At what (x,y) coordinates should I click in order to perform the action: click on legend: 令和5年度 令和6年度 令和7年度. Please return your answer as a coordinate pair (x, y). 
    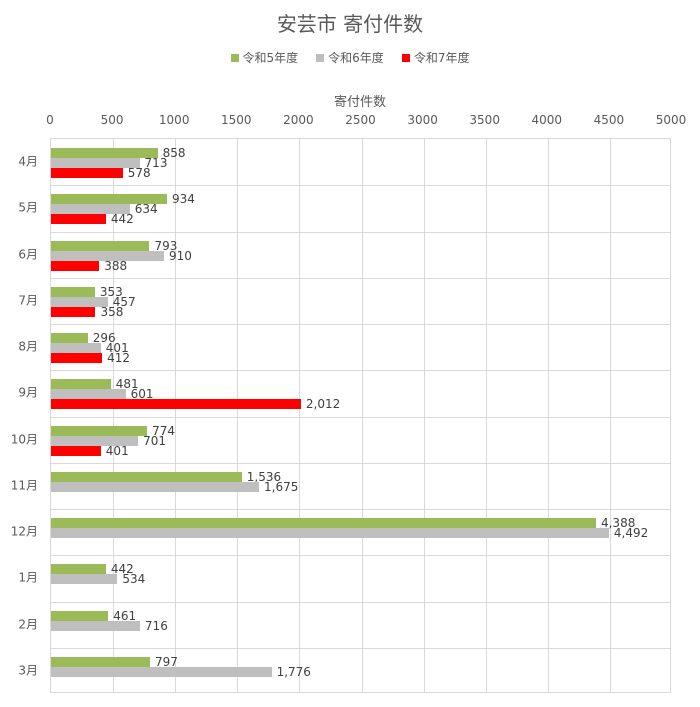
    Looking at the image, I should click on (350, 57).